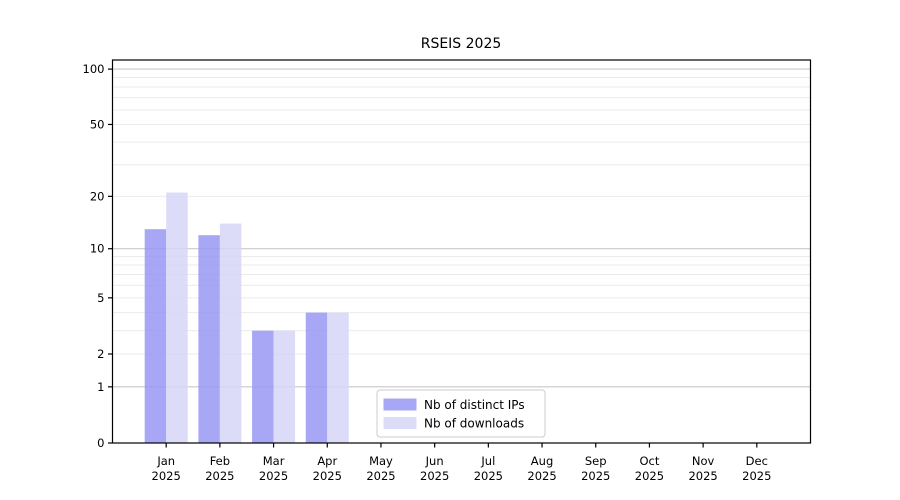 The width and height of the screenshot is (900, 500). What do you see at coordinates (649, 468) in the screenshot?
I see `x-tick-label: Oct 2025` at bounding box center [649, 468].